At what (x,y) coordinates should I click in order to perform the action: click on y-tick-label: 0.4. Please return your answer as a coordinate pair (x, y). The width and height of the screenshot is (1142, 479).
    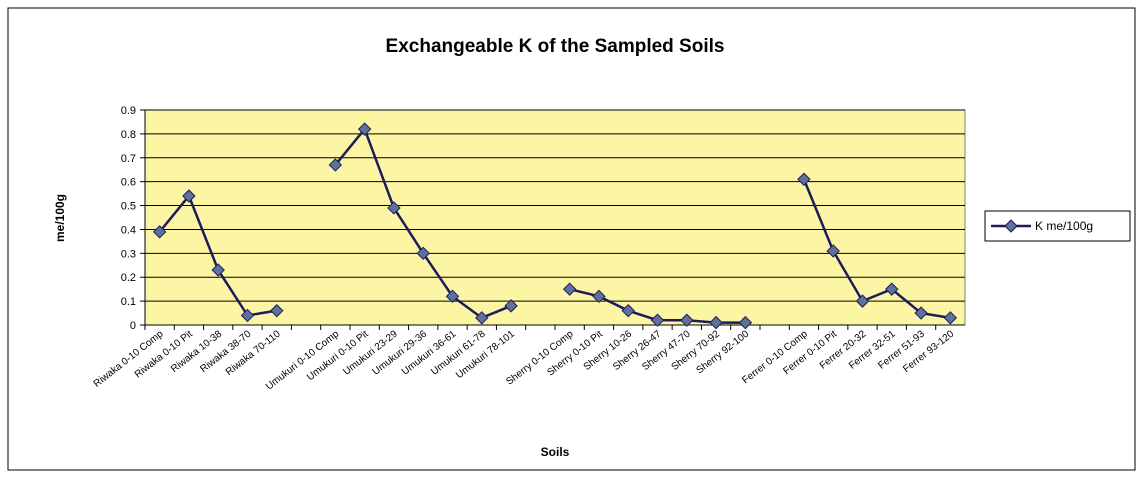
    Looking at the image, I should click on (128, 230).